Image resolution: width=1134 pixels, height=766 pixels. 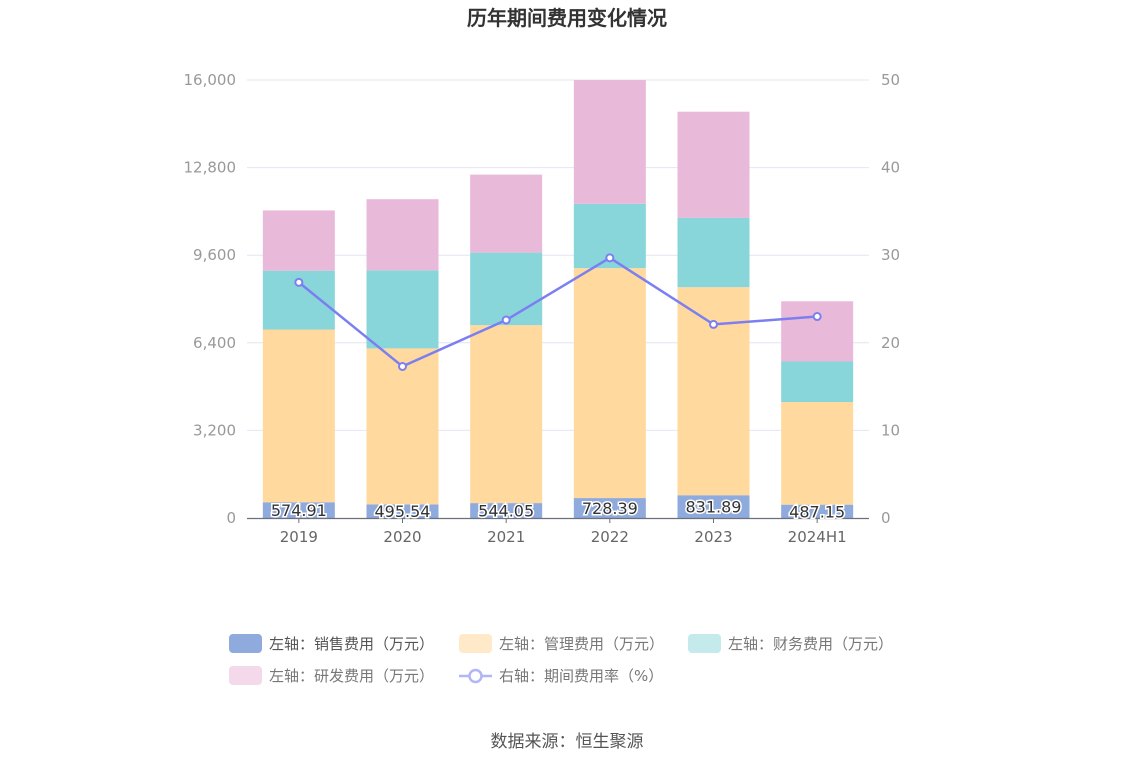 I want to click on legend-item: 左轴：管理费用（万元）, so click(x=561, y=643).